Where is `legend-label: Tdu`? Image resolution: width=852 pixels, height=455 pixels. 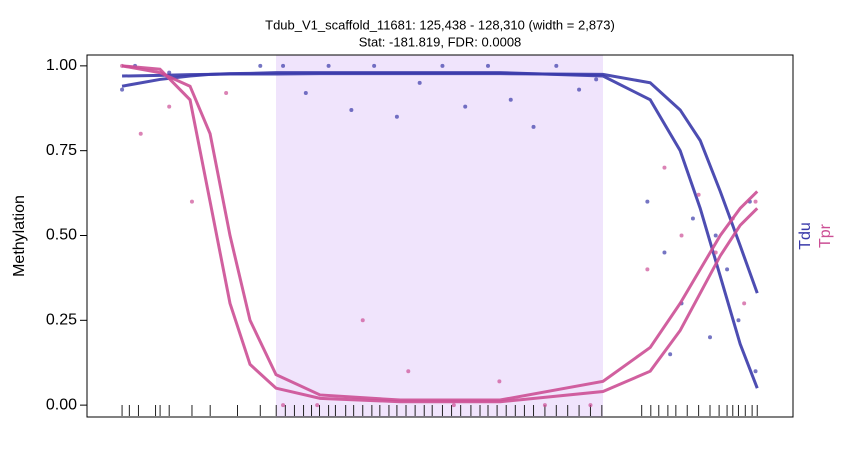 legend-label: Tdu is located at coordinates (805, 236).